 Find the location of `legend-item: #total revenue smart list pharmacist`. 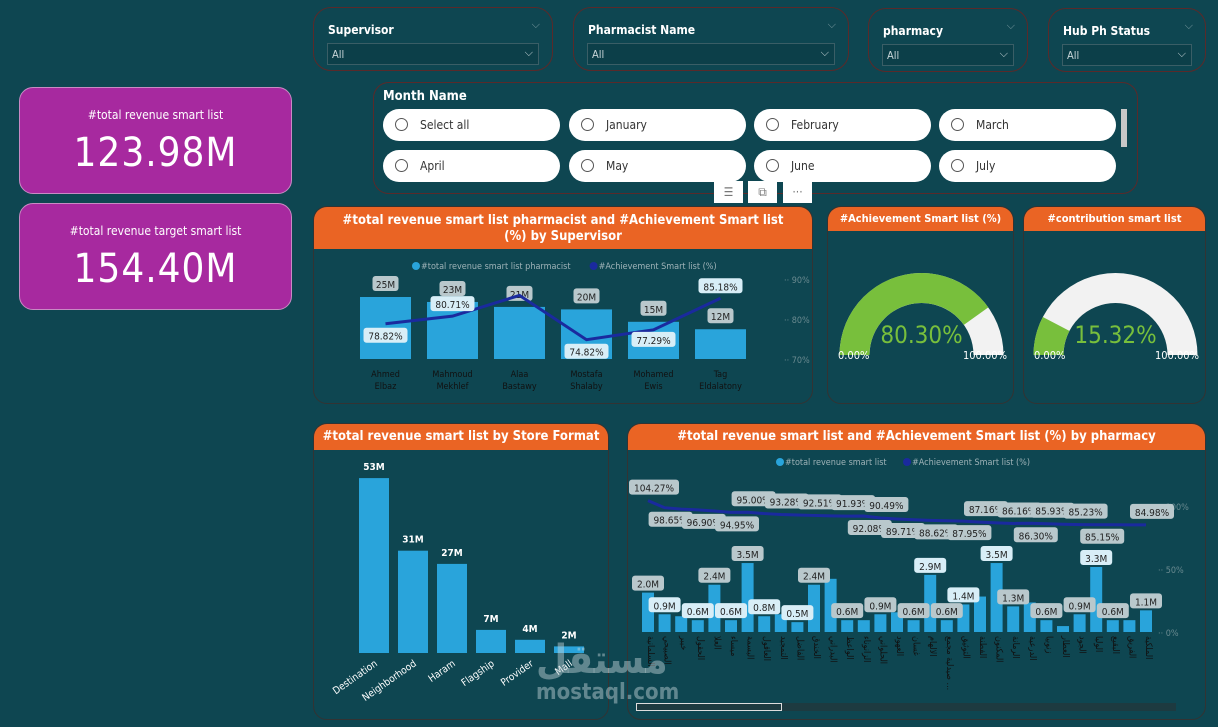

legend-item: #total revenue smart list pharmacist is located at coordinates (496, 267).